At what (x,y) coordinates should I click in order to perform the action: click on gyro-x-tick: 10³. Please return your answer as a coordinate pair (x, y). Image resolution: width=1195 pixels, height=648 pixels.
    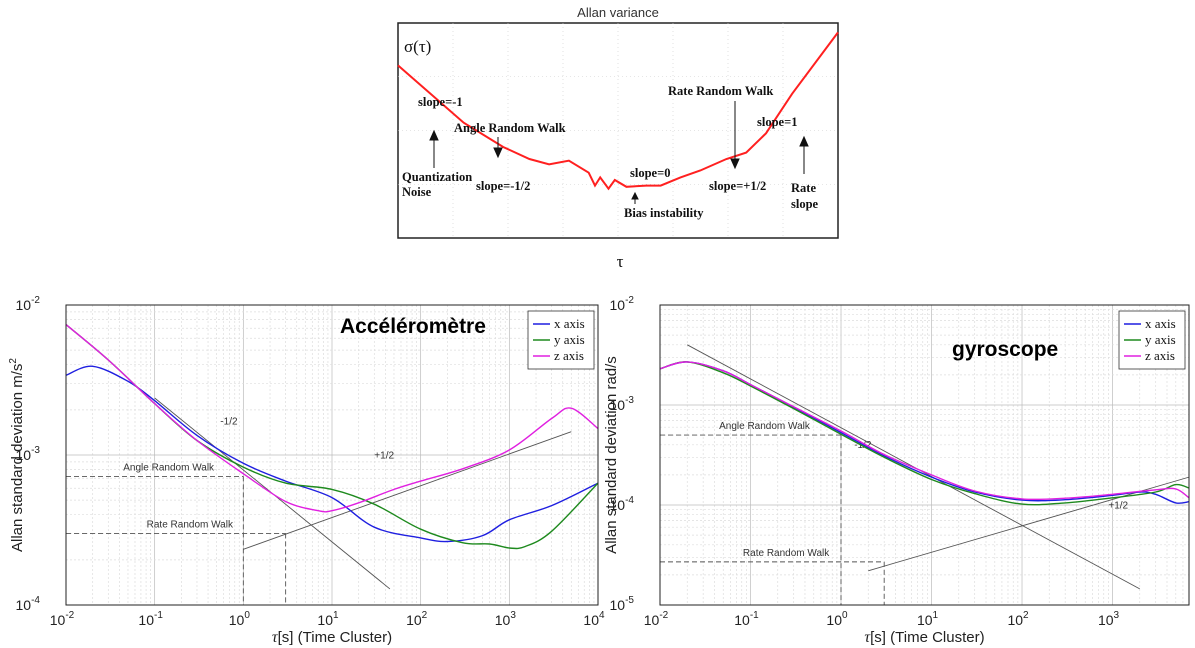
    Looking at the image, I should click on (1109, 619).